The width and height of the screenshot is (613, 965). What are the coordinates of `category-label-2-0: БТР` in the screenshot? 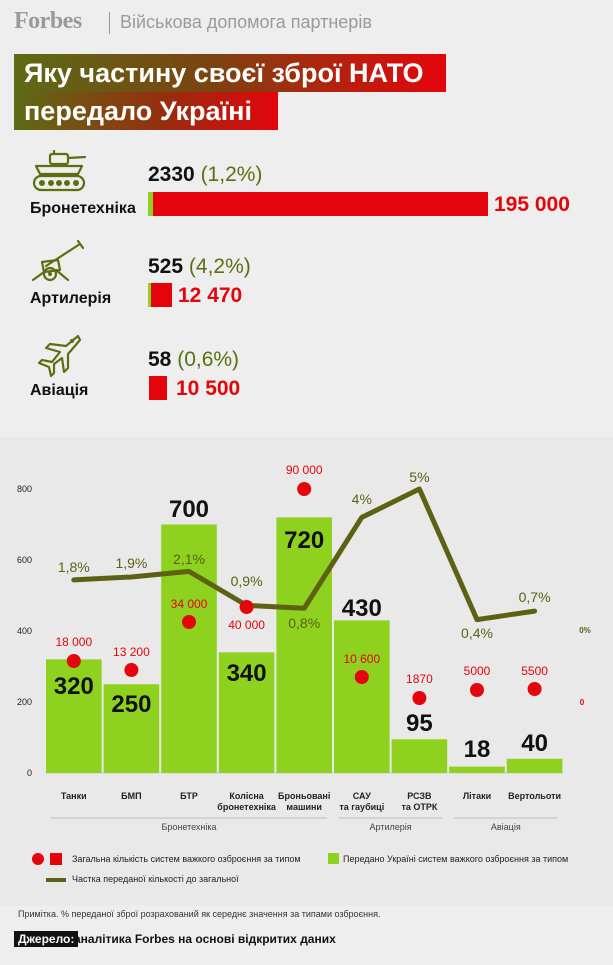 It's located at (189, 796).